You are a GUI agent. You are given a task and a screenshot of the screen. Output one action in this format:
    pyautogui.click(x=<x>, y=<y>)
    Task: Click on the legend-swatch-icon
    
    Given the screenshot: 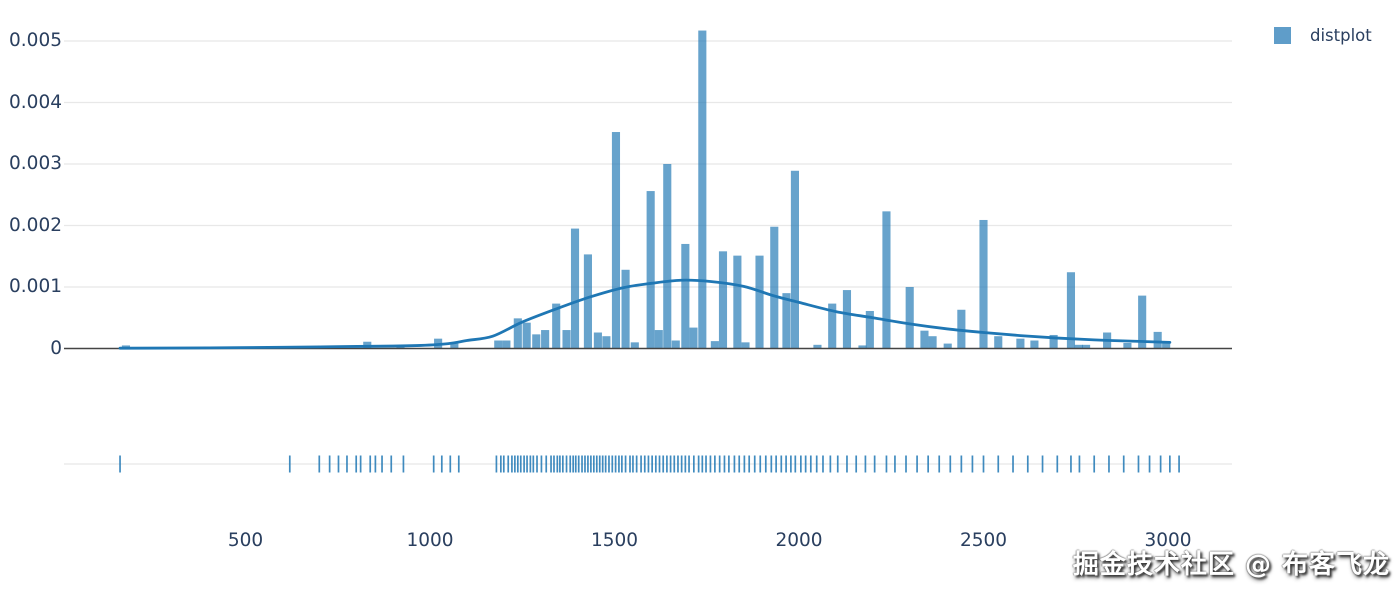 What is the action you would take?
    pyautogui.click(x=1282, y=35)
    